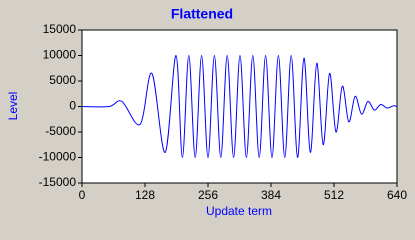  Describe the element at coordinates (60, 131) in the screenshot. I see `y-tick-label: -5000` at that location.